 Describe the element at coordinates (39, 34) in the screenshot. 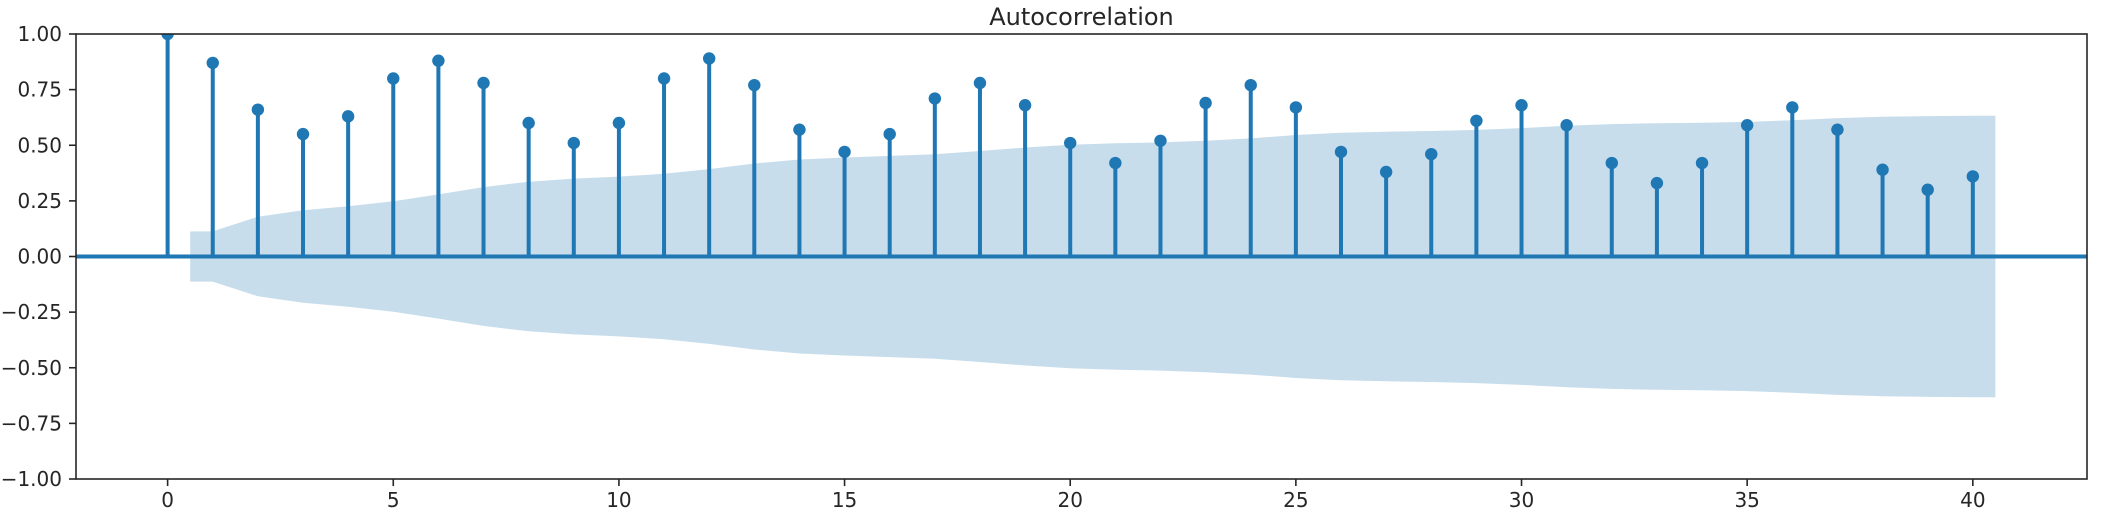

I see `y-tick-label: 1.00` at that location.